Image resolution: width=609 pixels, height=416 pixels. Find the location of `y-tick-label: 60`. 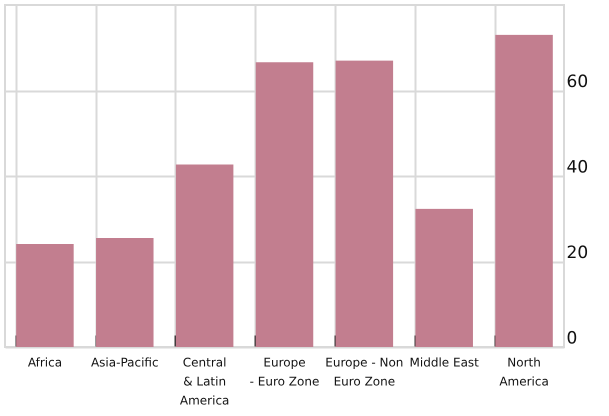

y-tick-label: 60 is located at coordinates (577, 82).